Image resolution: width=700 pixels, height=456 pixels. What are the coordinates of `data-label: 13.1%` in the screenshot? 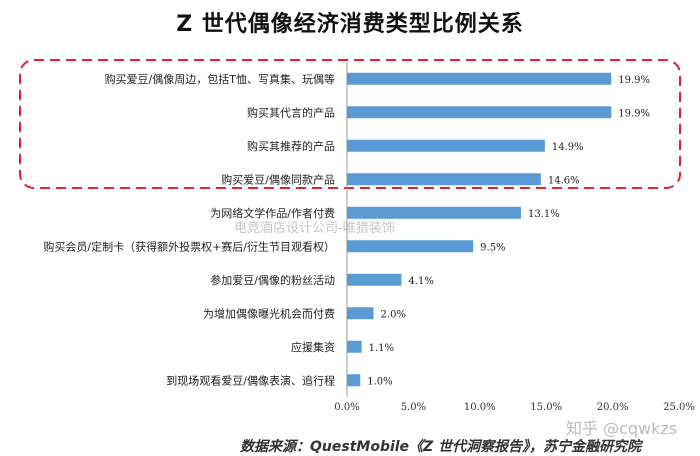 It's located at (544, 214).